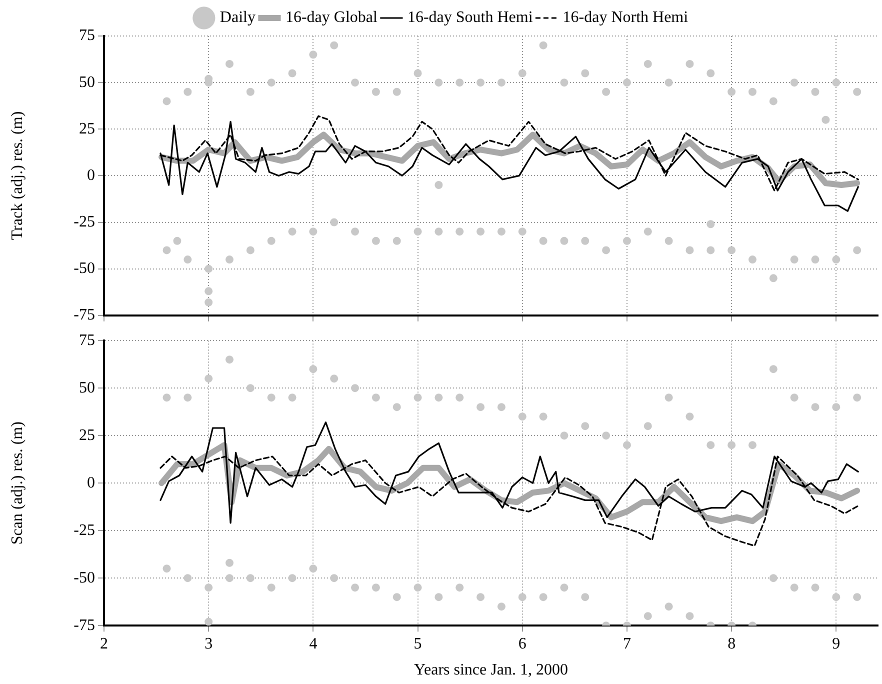 Image resolution: width=882 pixels, height=684 pixels. I want to click on x-tick-label: 7, so click(626, 643).